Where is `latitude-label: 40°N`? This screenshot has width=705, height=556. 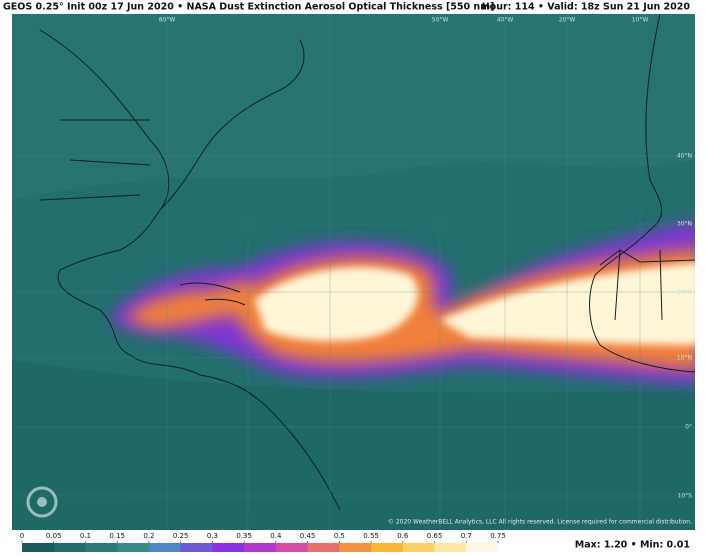
latitude-label: 40°N is located at coordinates (684, 156).